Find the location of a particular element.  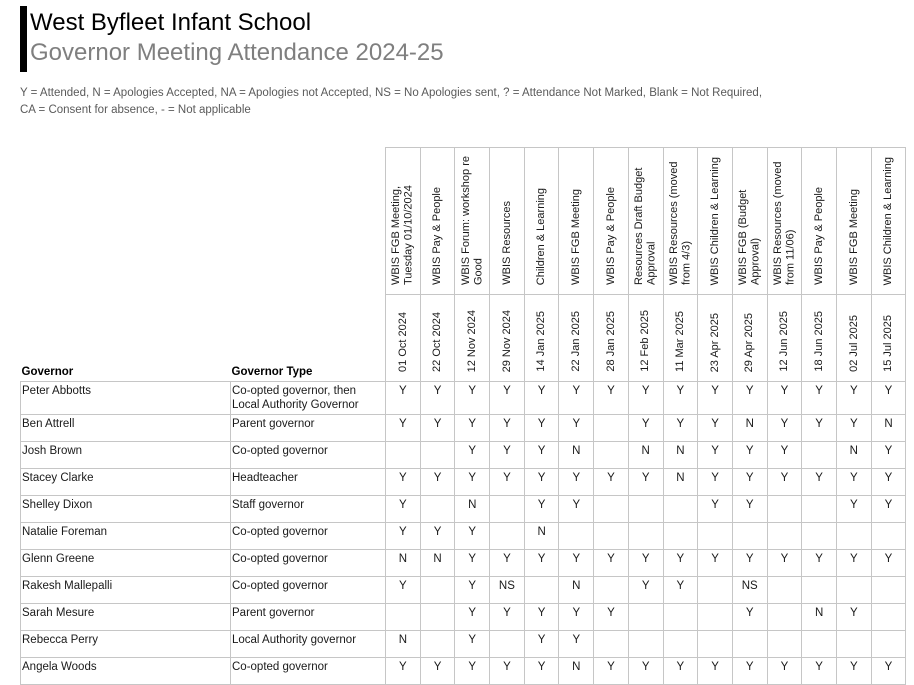

meeting-name-header: WBIS FGB (Budget Approval) is located at coordinates (749, 221).